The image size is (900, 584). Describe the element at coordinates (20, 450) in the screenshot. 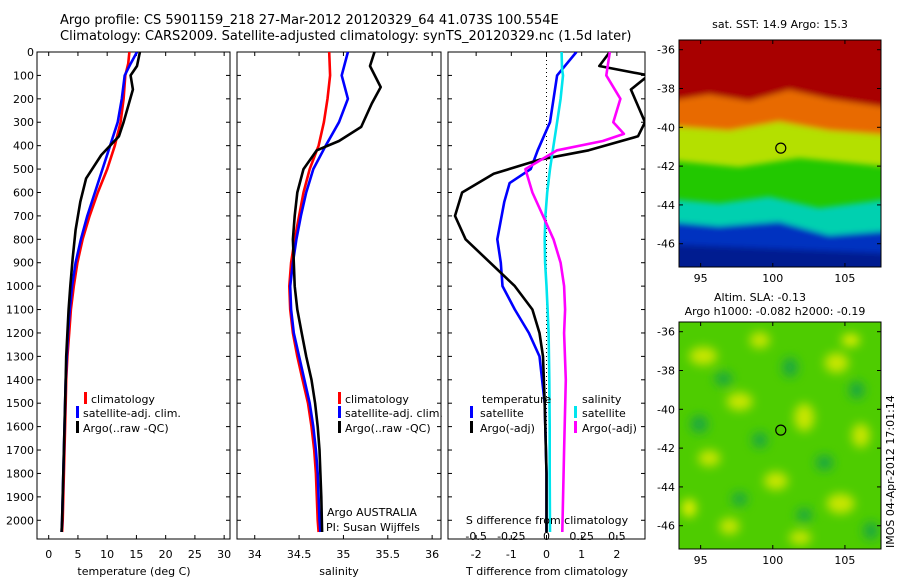

I see `y-tick-label: 1700` at that location.